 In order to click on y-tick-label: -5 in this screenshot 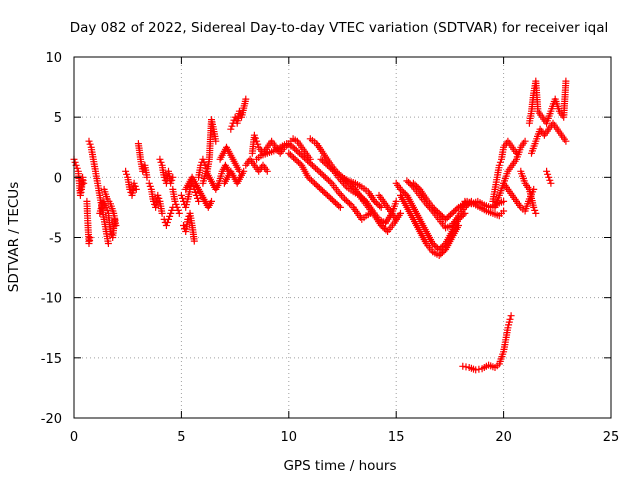, I will do `click(55, 239)`.